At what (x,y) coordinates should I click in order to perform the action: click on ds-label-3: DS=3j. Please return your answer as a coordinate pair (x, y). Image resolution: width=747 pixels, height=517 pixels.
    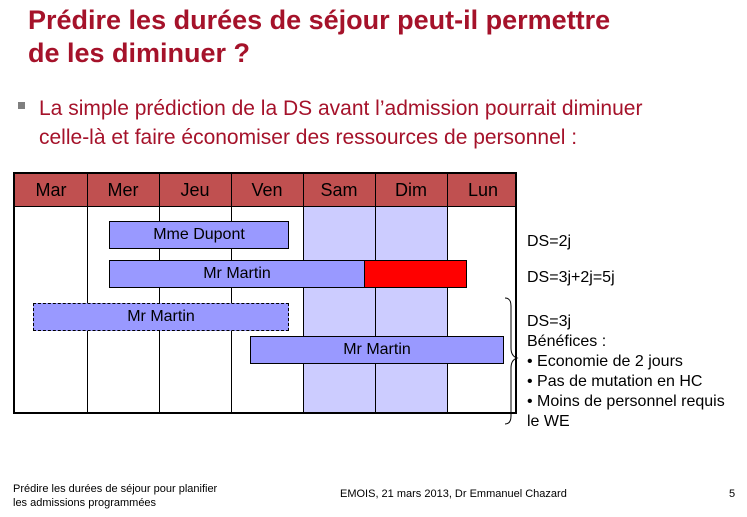
    Looking at the image, I should click on (549, 321).